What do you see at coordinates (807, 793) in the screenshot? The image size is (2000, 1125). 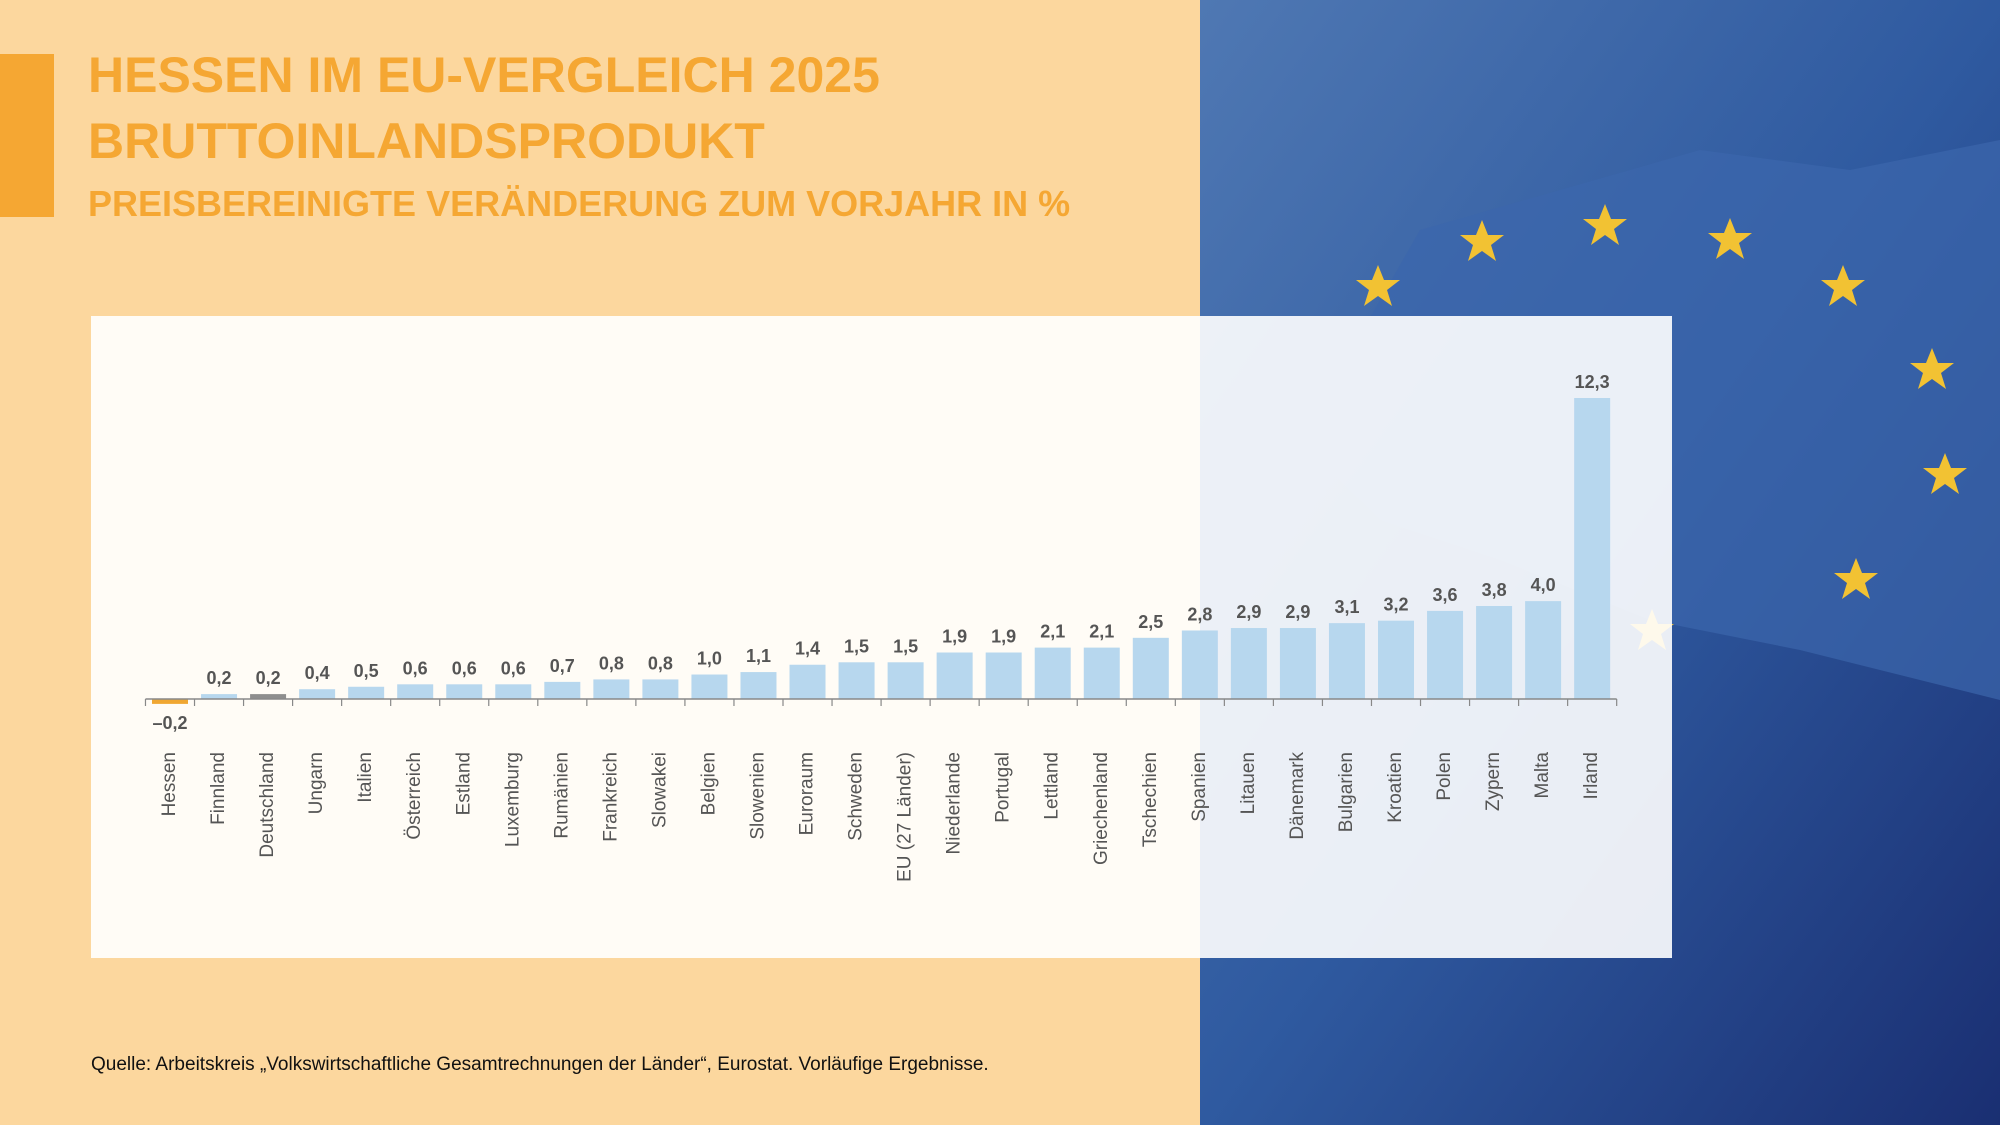 I see `x-tick-label: Euroraum` at bounding box center [807, 793].